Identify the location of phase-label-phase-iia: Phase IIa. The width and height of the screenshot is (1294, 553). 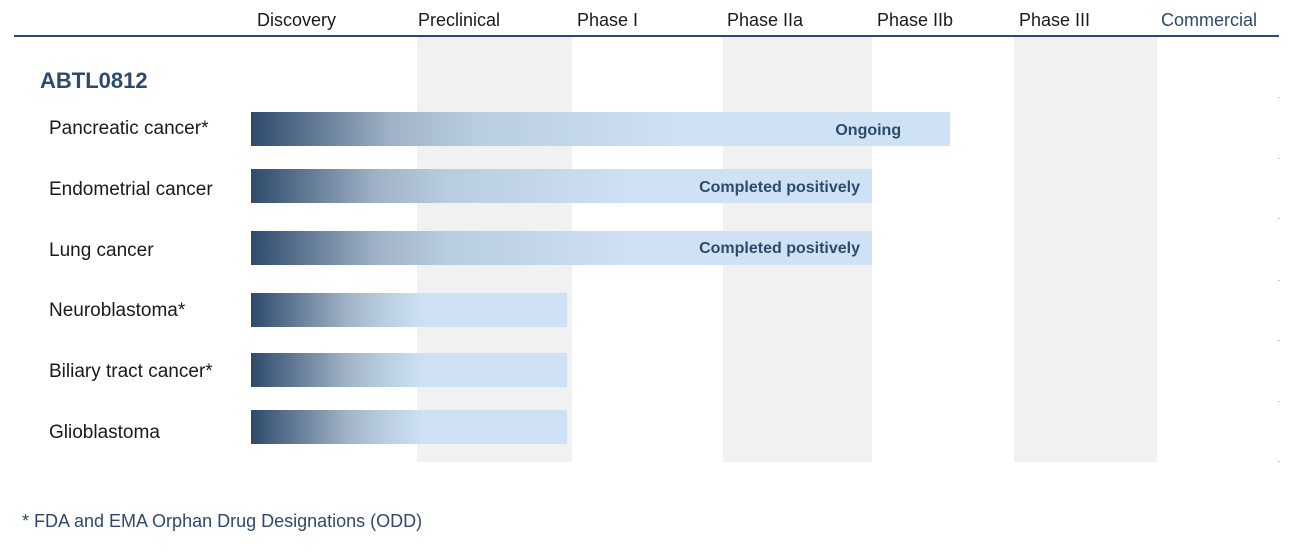
(765, 20).